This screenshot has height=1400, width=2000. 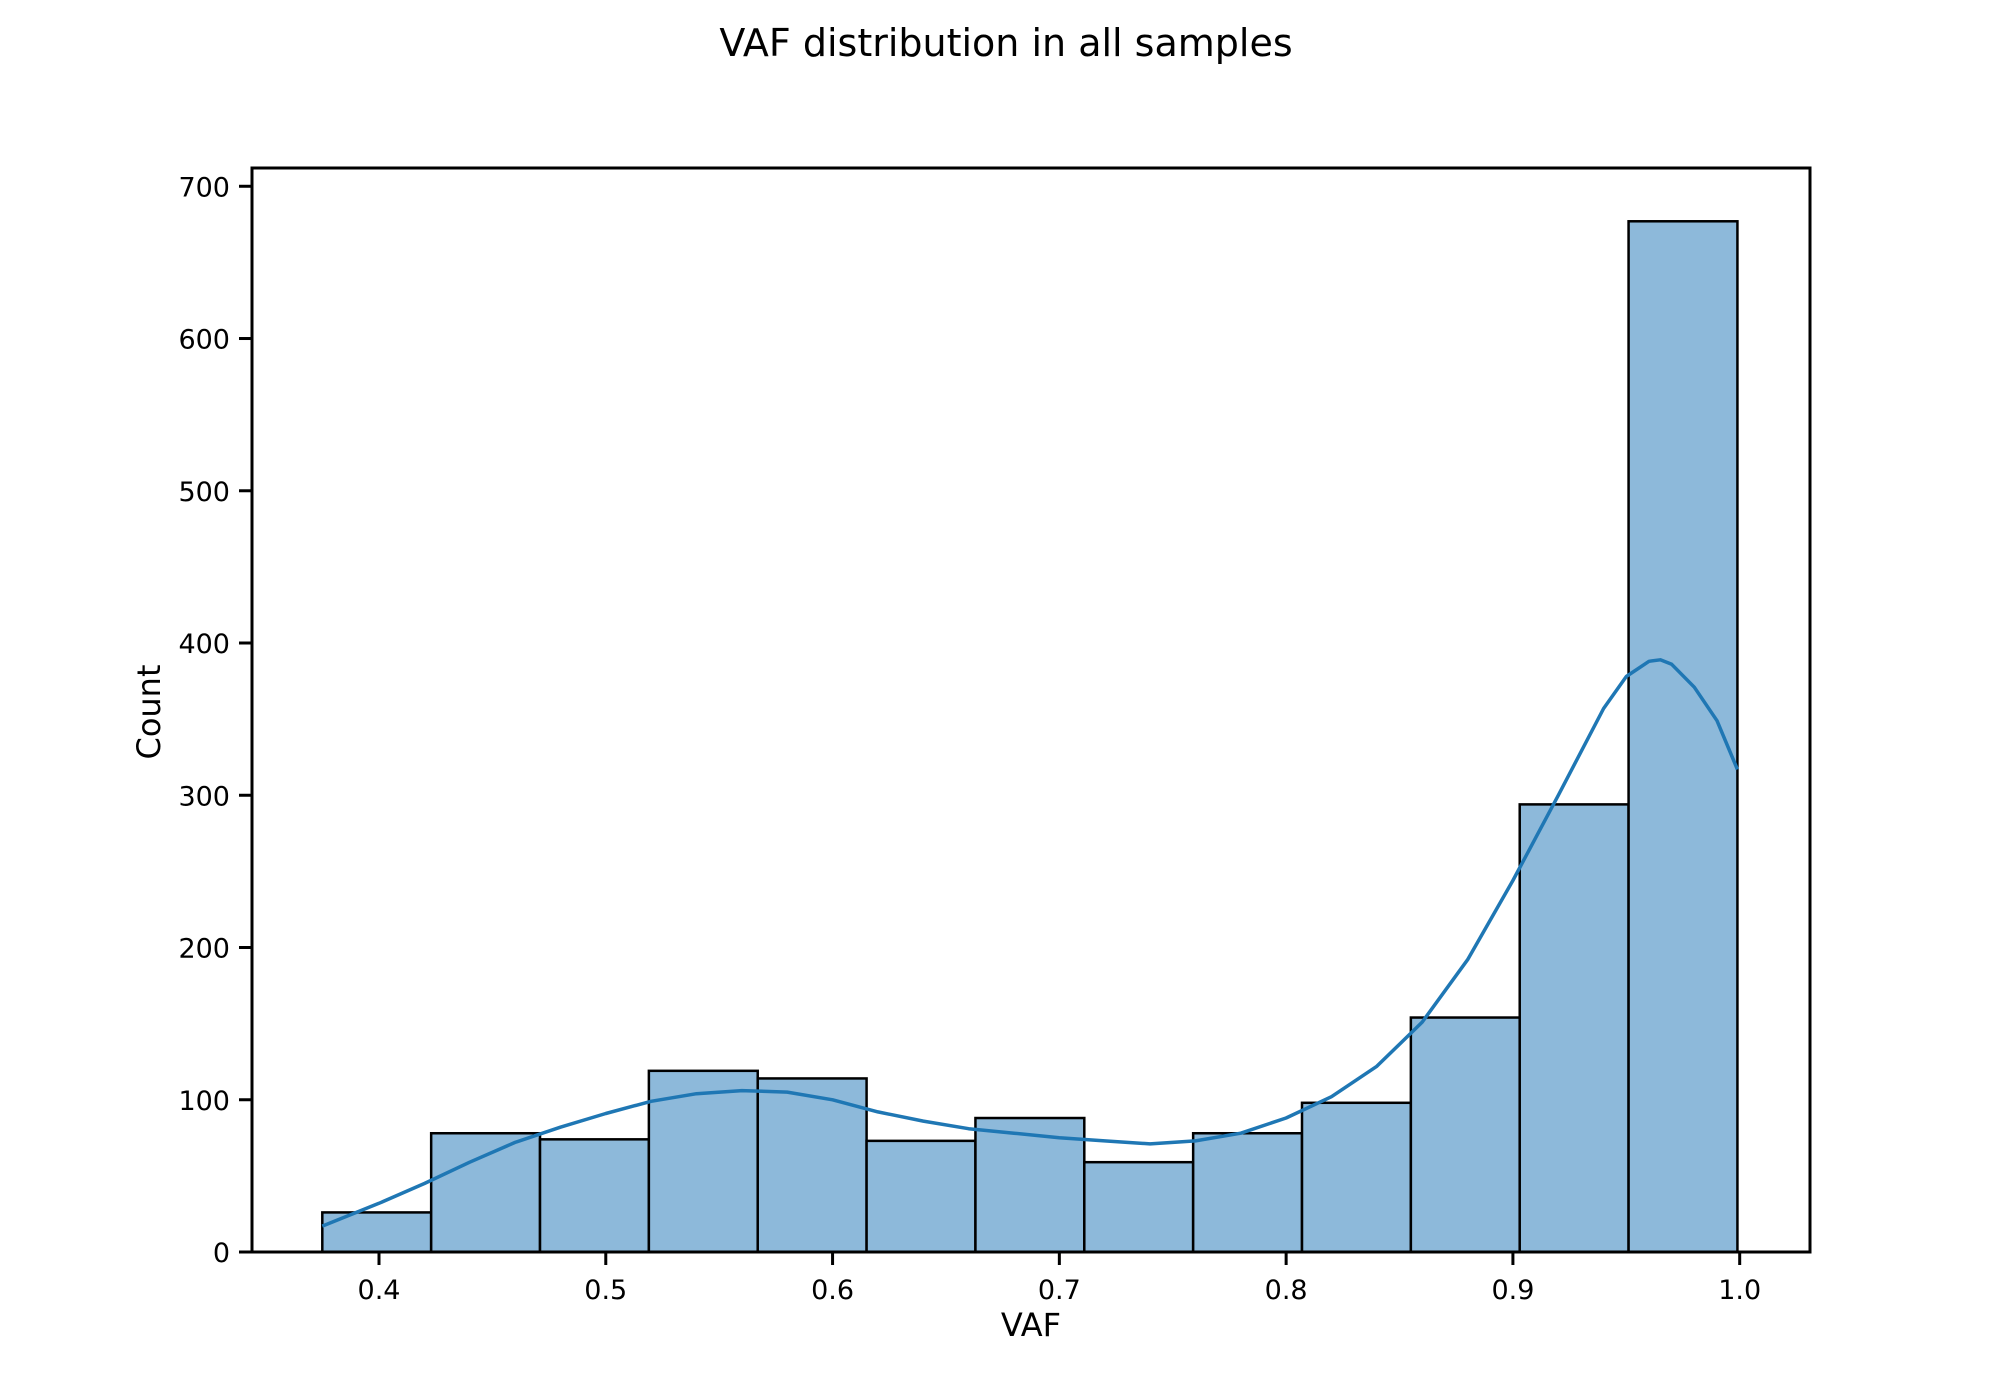 I want to click on y-tick-label: 300, so click(x=204, y=796).